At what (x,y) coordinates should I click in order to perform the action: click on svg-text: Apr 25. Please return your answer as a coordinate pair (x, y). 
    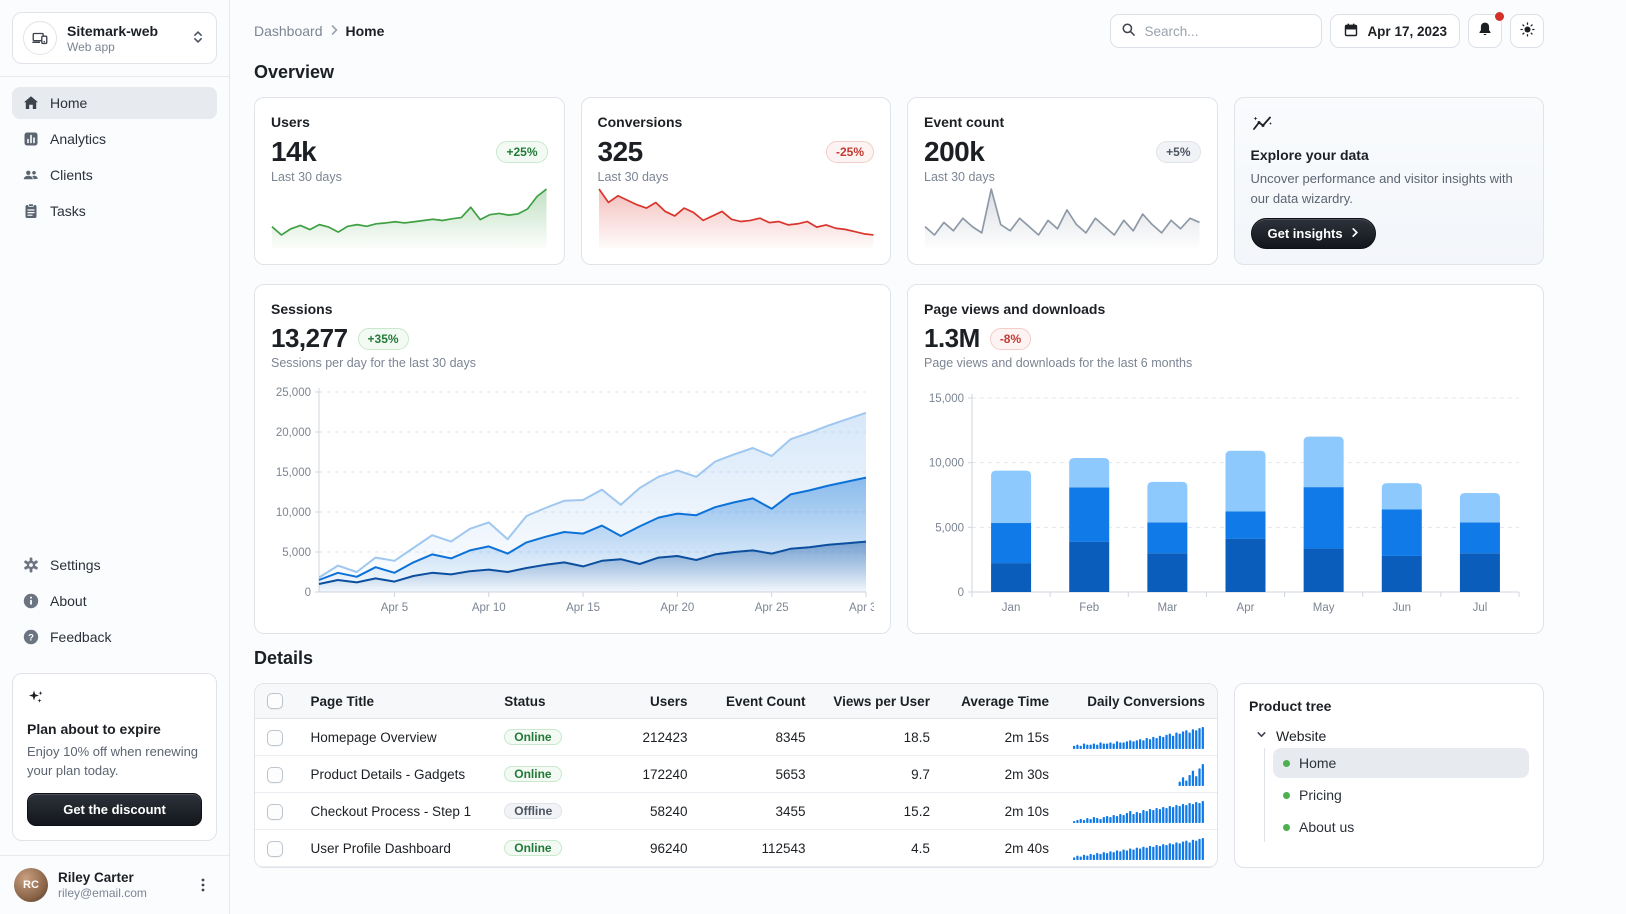
    Looking at the image, I should click on (772, 608).